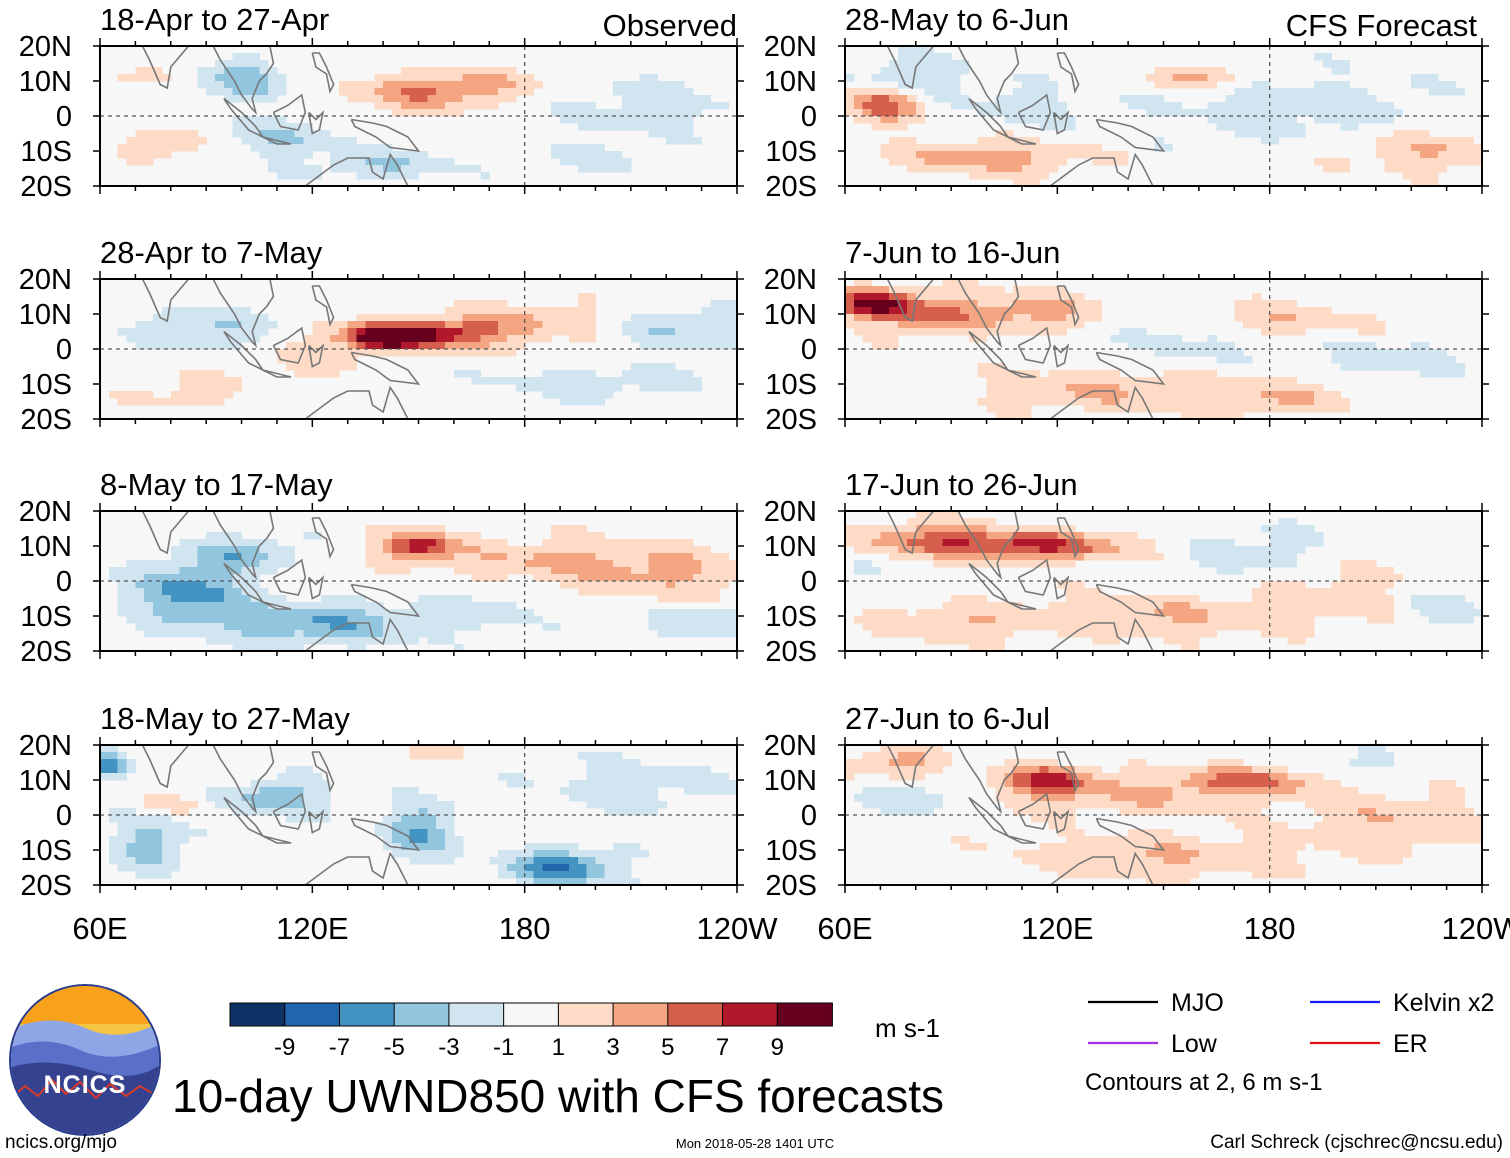 Image resolution: width=1510 pixels, height=1158 pixels. I want to click on coast-java, so click(277, 605).